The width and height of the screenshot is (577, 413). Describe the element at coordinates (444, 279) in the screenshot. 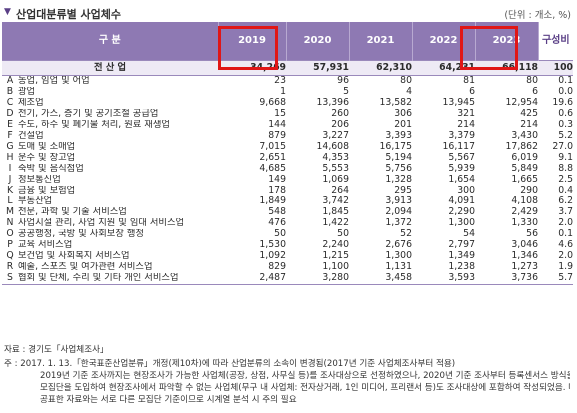

I see `cell-2022: 3,593` at that location.